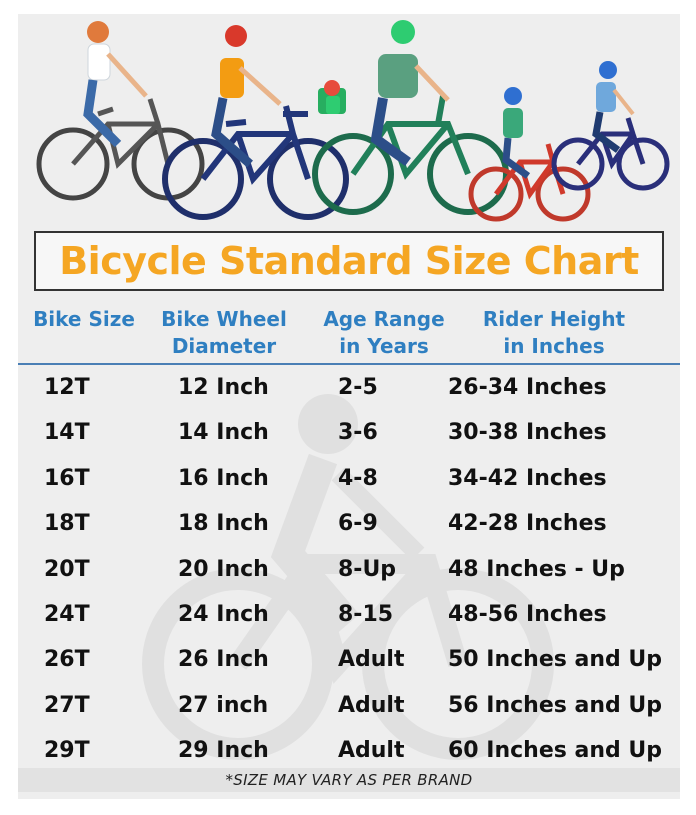  Describe the element at coordinates (223, 478) in the screenshot. I see `wheel-diameter-cell: 16 Inch` at that location.